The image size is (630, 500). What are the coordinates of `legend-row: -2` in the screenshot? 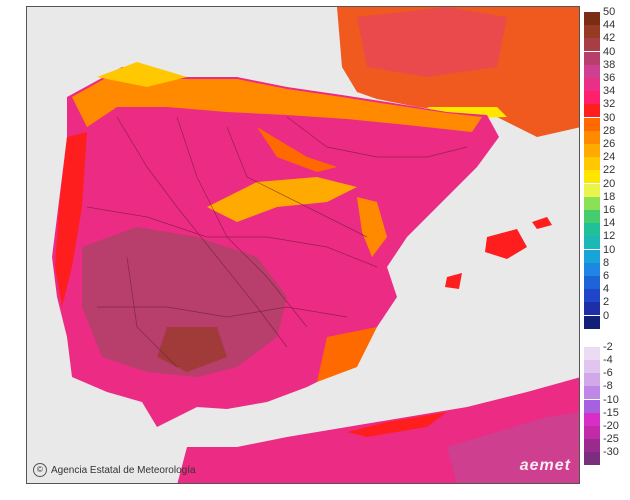 It's located at (607, 350).